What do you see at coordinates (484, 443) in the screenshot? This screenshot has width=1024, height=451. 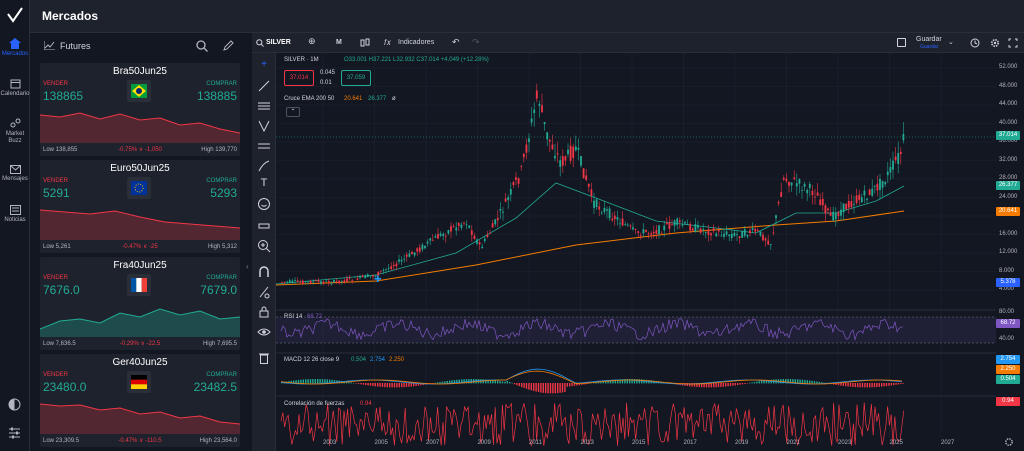 I see `year-label: 2009` at bounding box center [484, 443].